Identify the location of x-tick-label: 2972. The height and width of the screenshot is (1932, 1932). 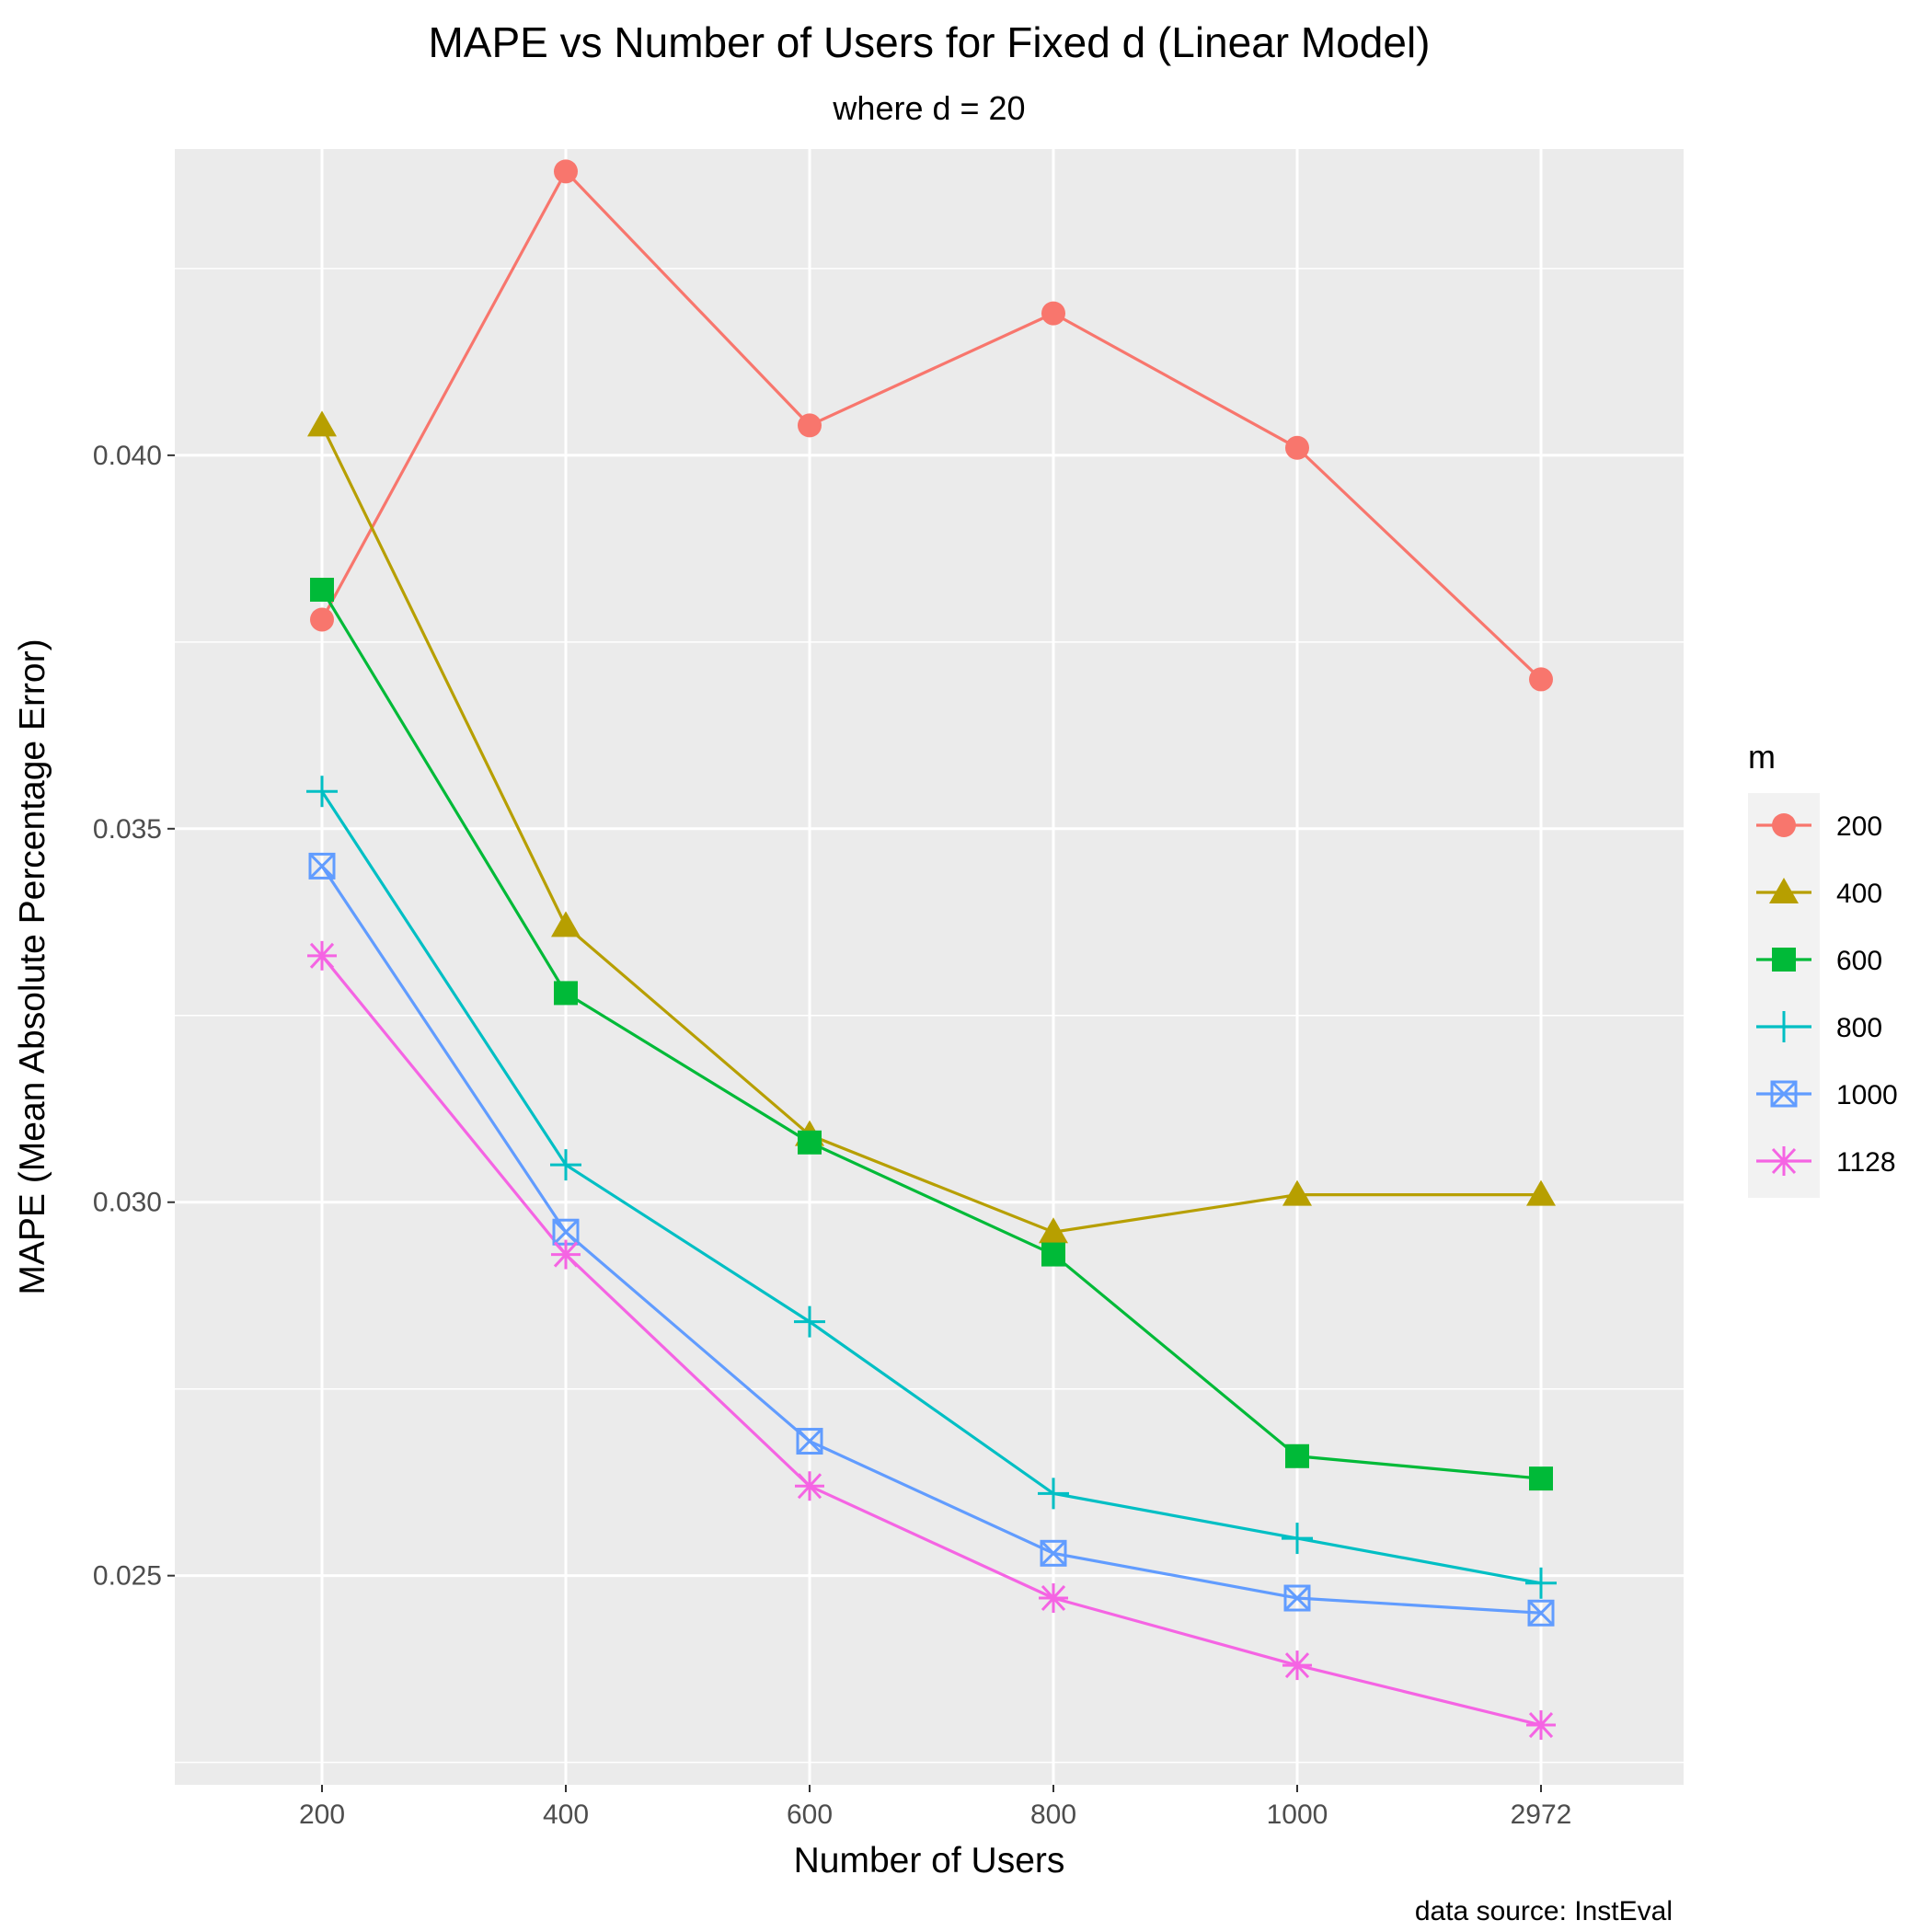
(1541, 1815).